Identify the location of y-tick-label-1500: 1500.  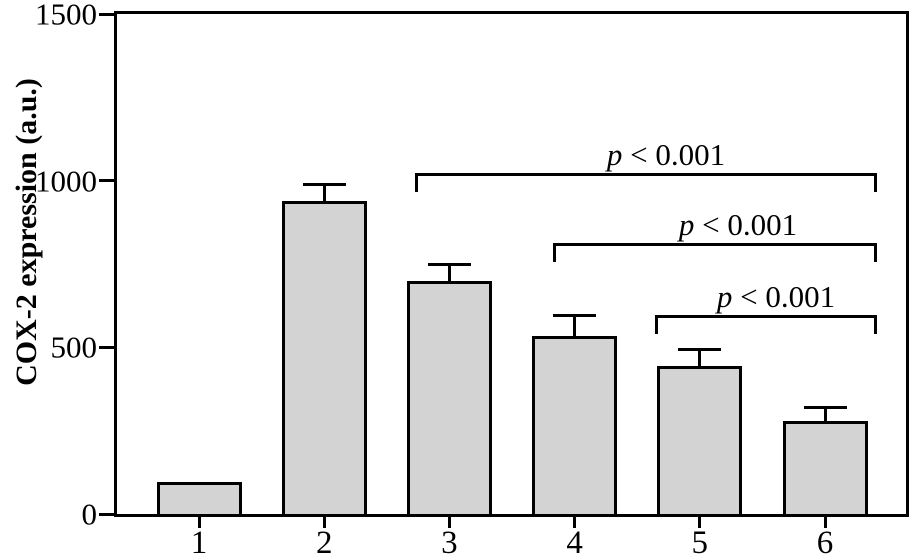
(66, 16).